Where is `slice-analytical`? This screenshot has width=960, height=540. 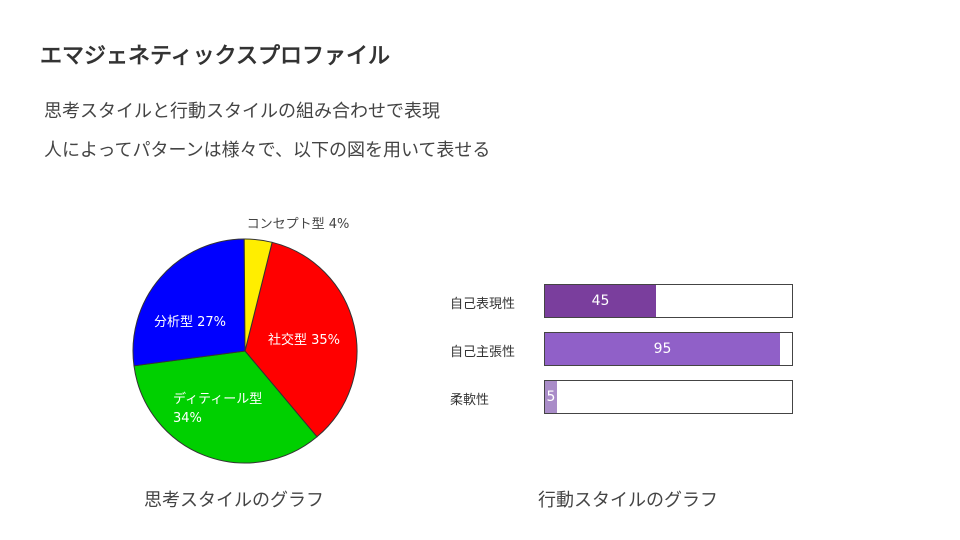
slice-analytical is located at coordinates (189, 302).